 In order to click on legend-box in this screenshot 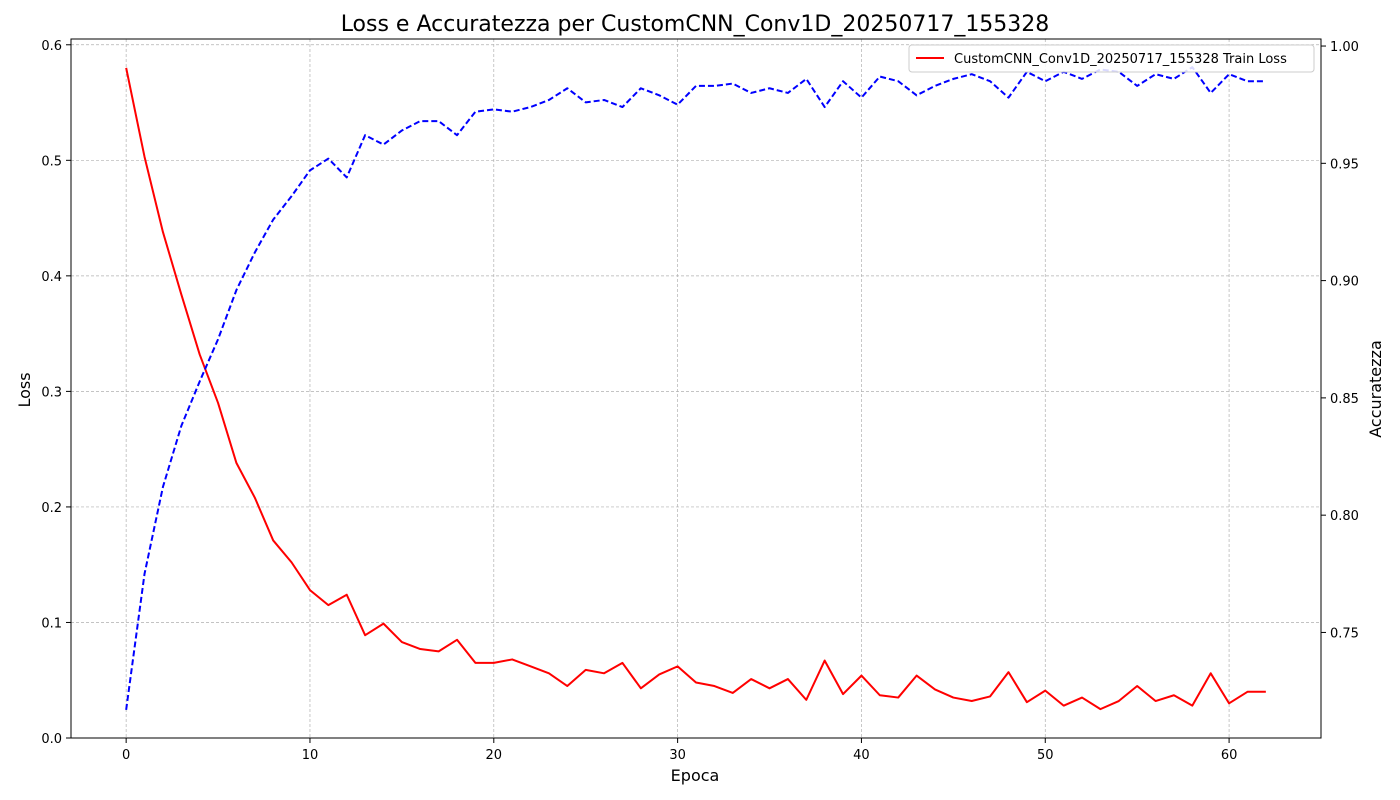, I will do `click(1111, 58)`.